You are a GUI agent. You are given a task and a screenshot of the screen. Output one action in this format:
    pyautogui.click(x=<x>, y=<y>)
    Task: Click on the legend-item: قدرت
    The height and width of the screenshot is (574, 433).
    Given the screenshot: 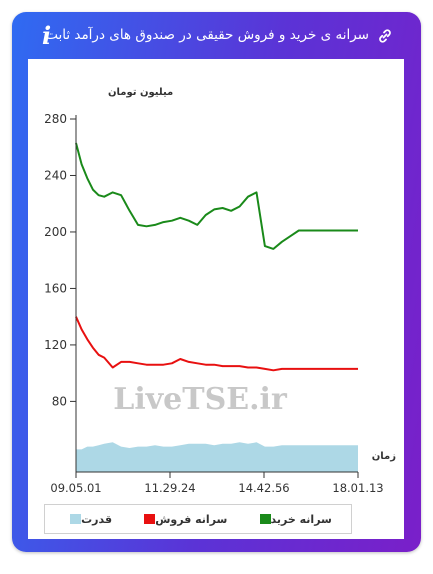 What is the action you would take?
    pyautogui.click(x=88, y=519)
    